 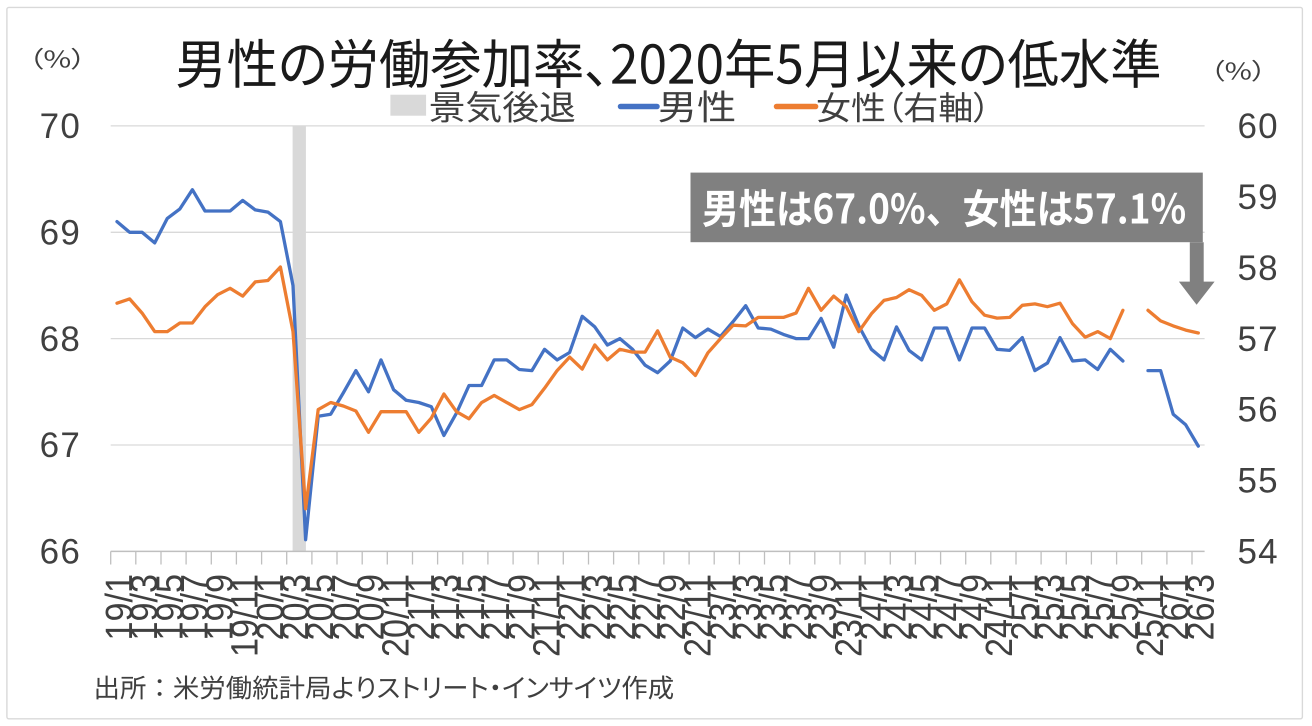 I want to click on svg-text: 68, so click(x=60, y=339).